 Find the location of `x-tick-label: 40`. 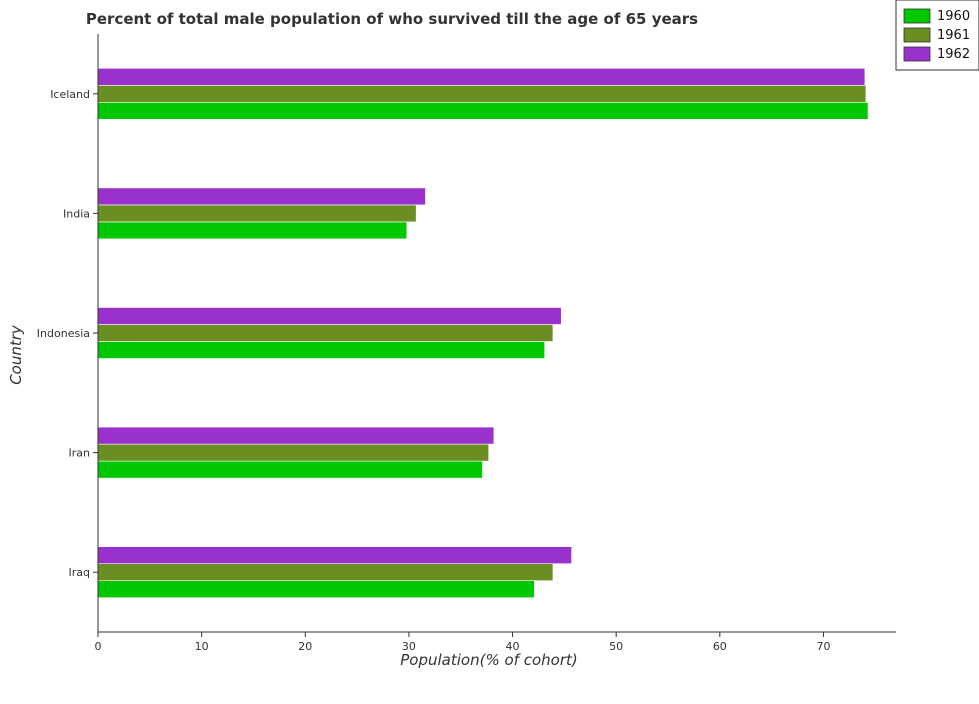

x-tick-label: 40 is located at coordinates (513, 646).